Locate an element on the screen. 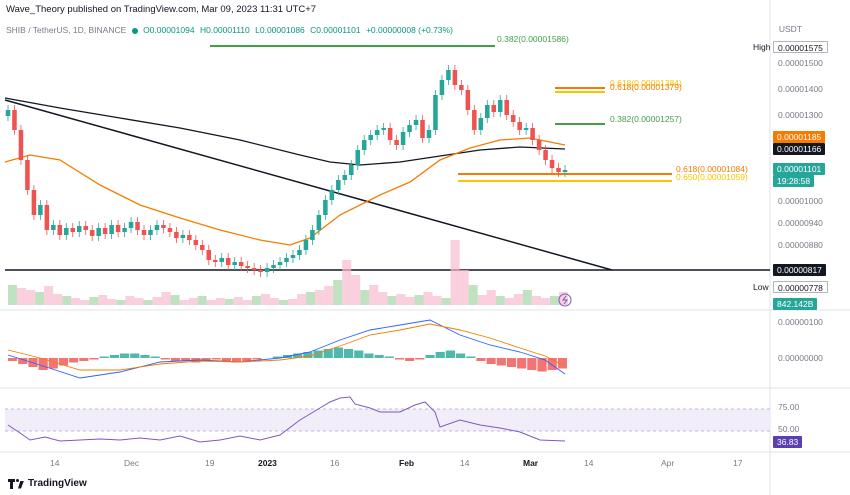  xtick: 2023 is located at coordinates (267, 463).